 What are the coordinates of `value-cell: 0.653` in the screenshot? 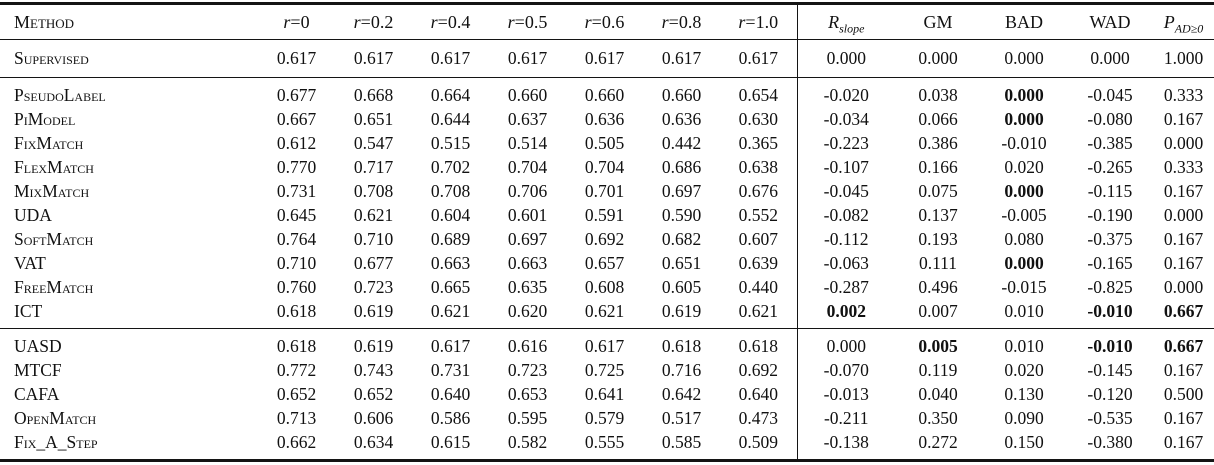 It's located at (527, 393).